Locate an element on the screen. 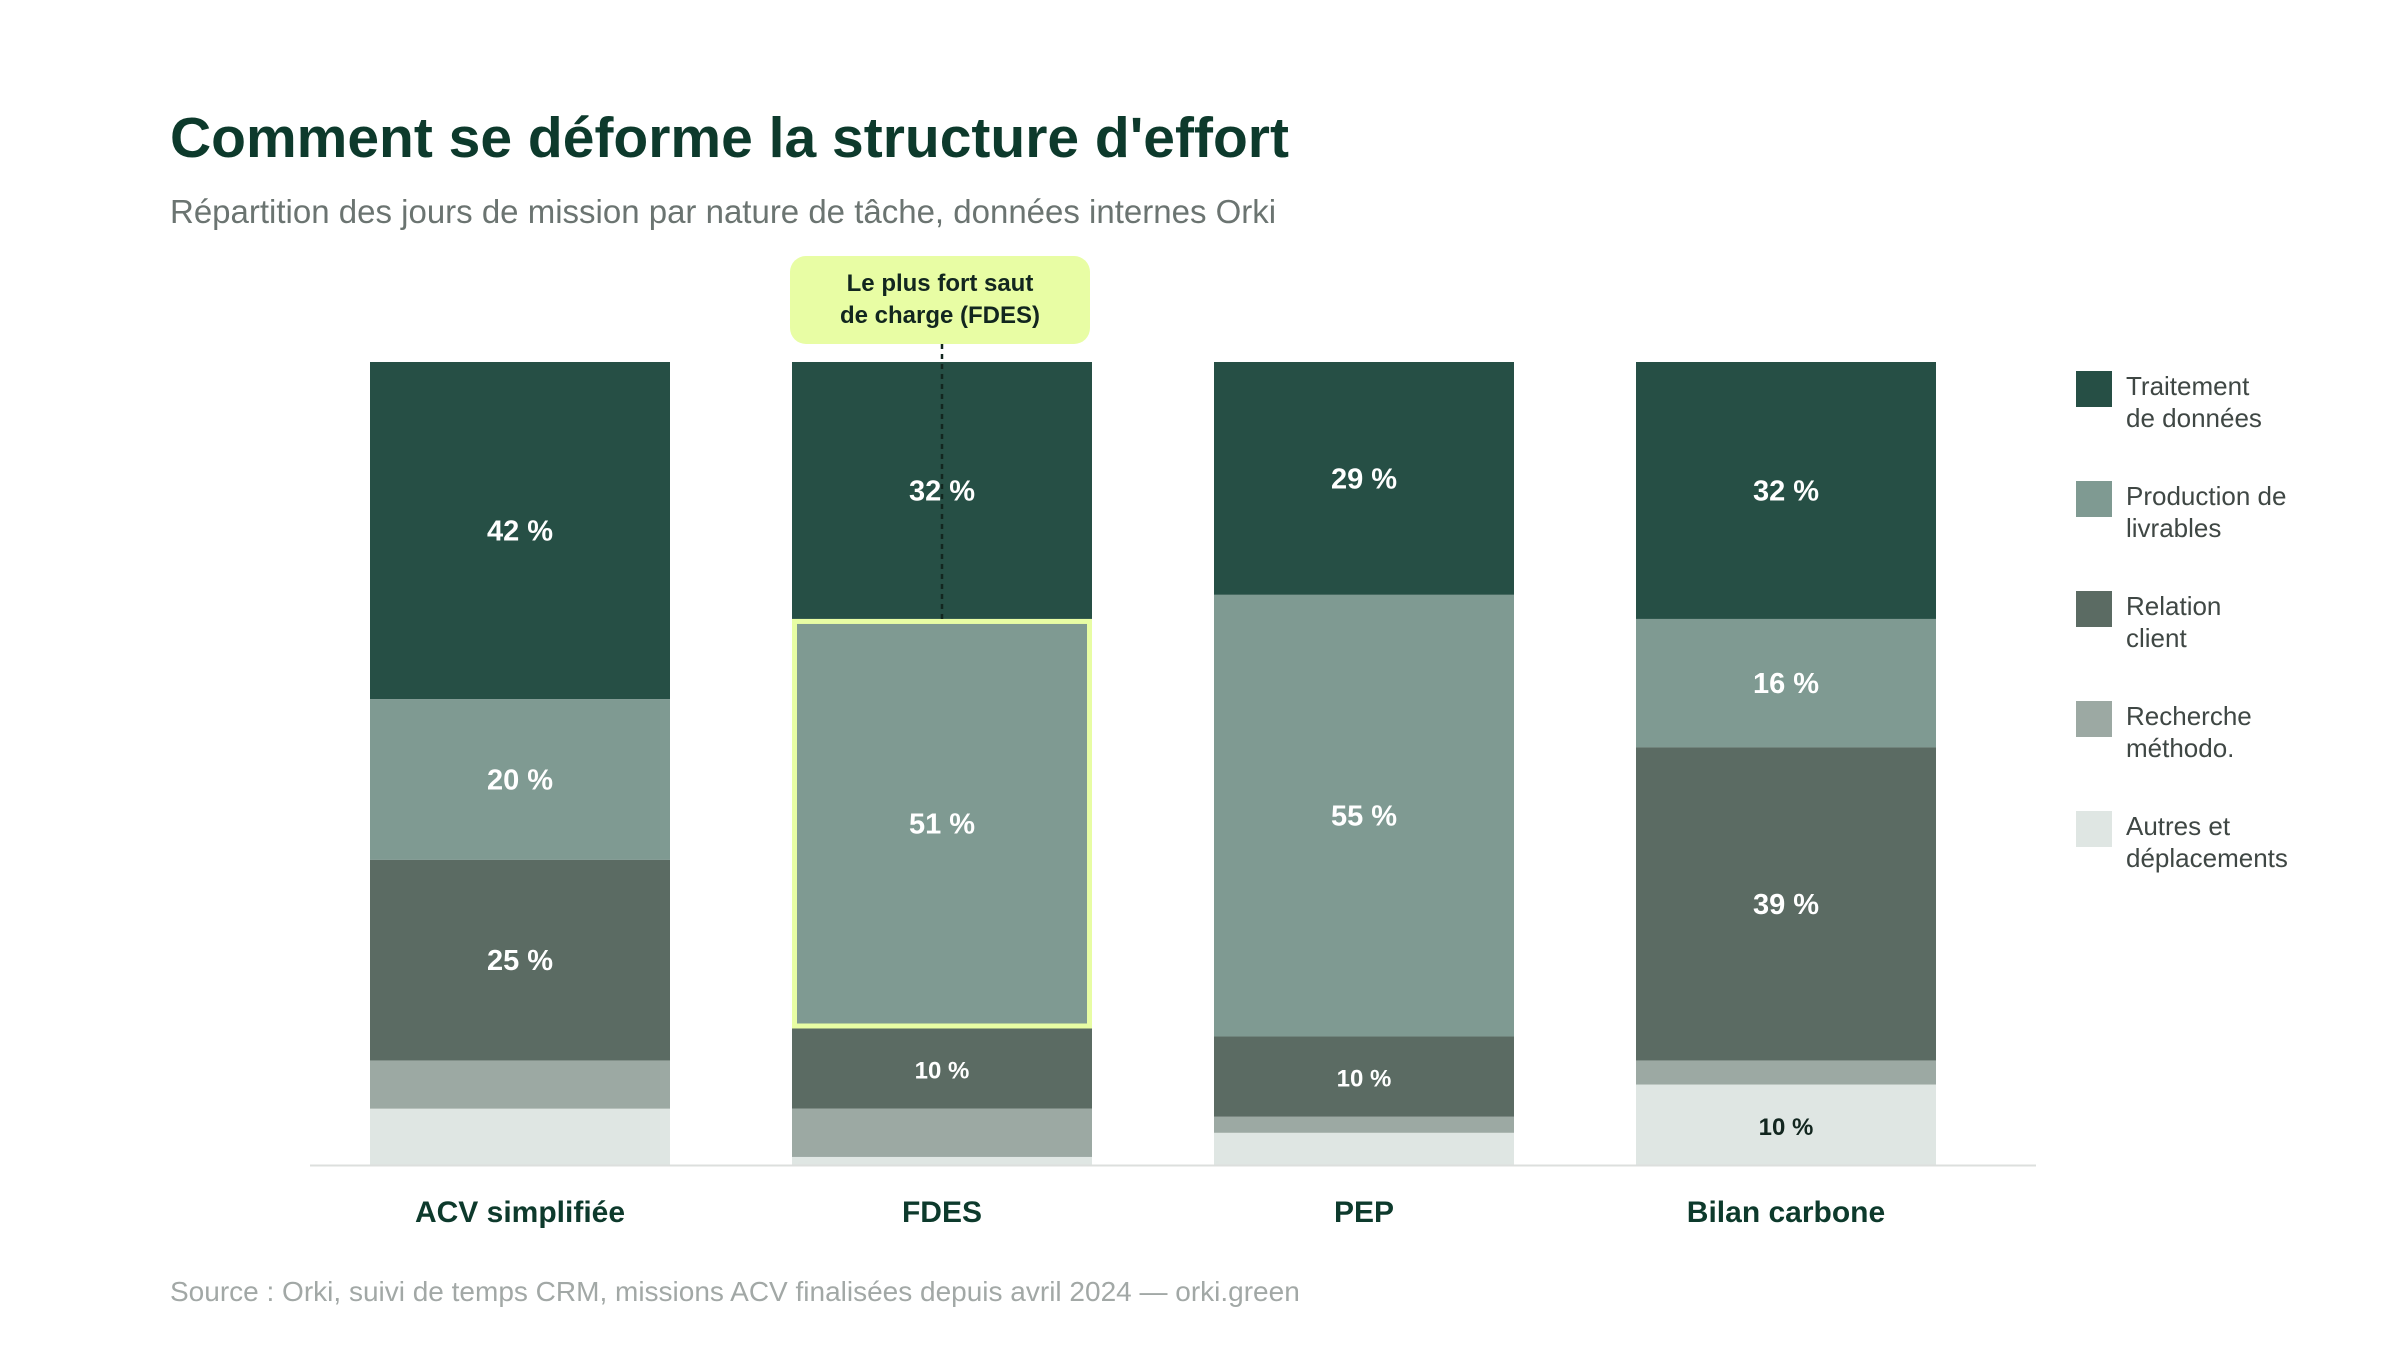  data-label: 20 % is located at coordinates (520, 781).